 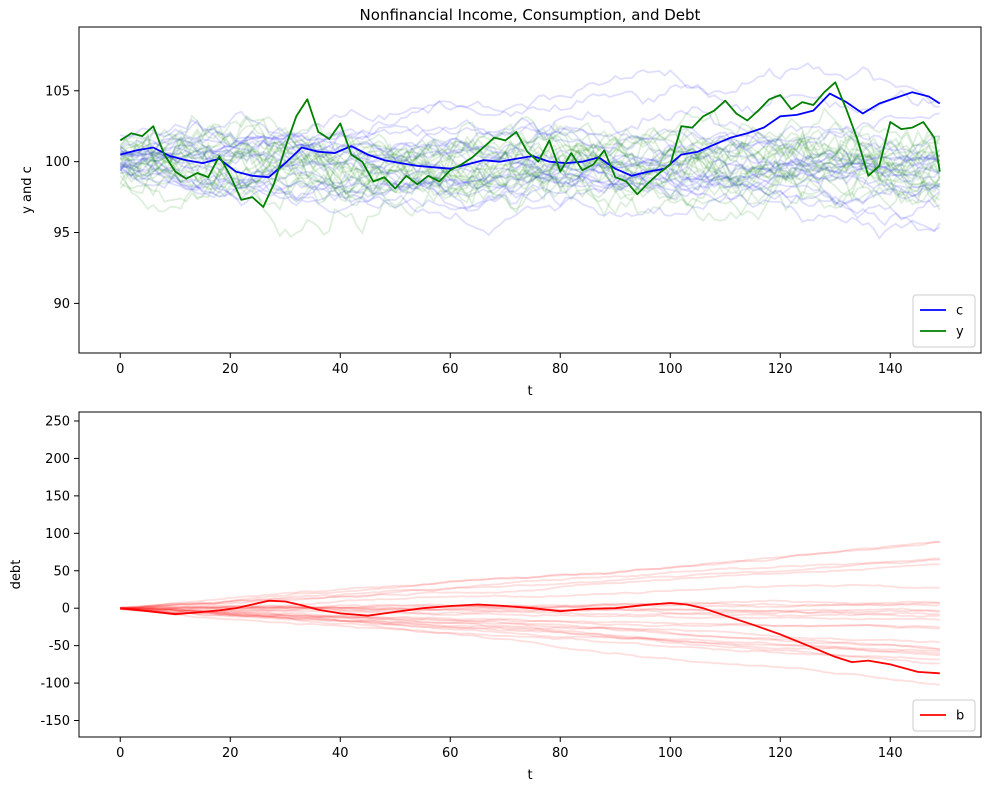 I want to click on series-lines-top, so click(x=530, y=144).